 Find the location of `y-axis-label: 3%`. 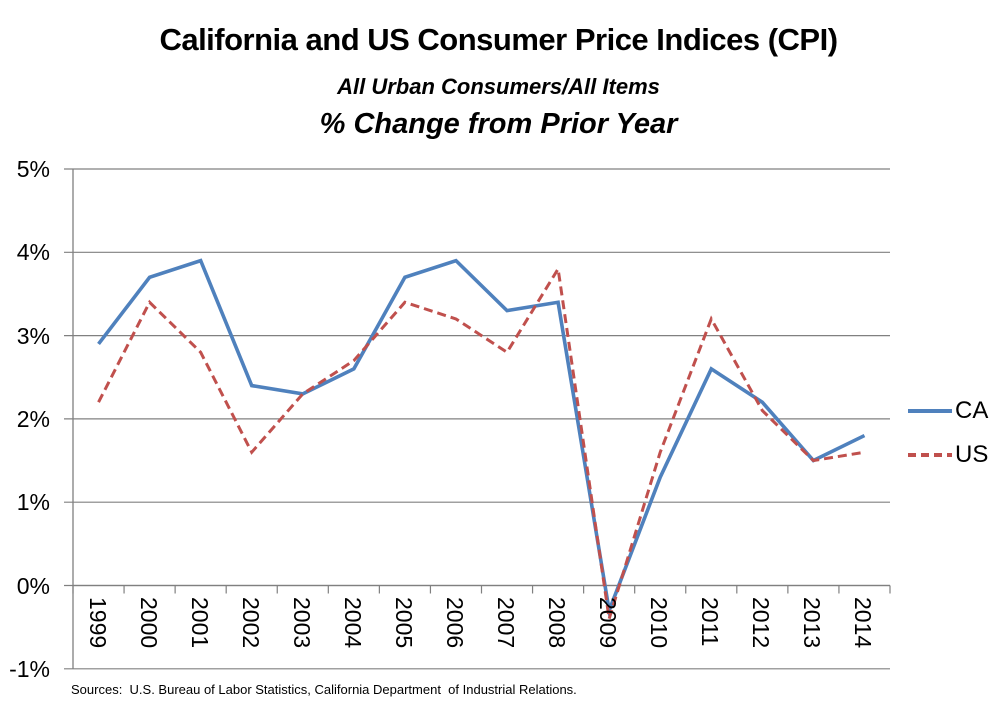

y-axis-label: 3% is located at coordinates (33, 335).